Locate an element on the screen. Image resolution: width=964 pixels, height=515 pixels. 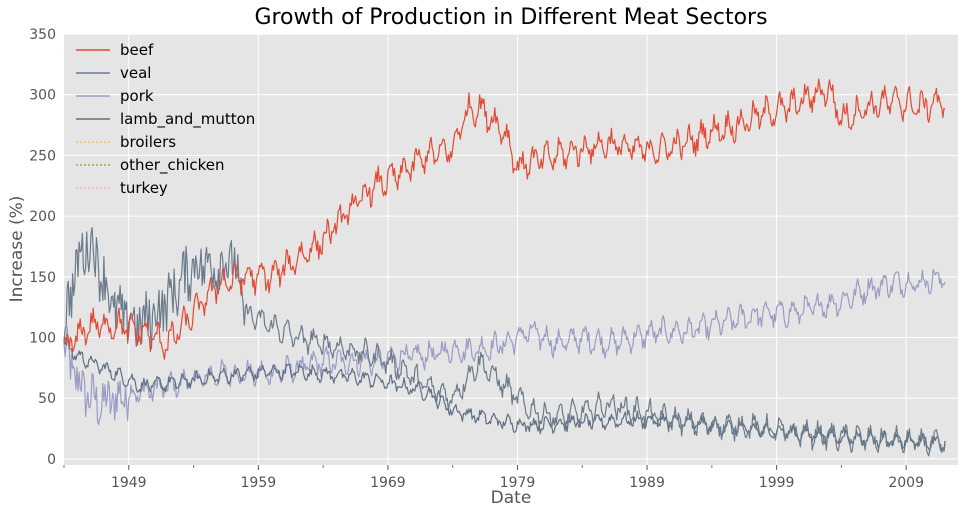
x-tick-label: 1989 is located at coordinates (647, 483).